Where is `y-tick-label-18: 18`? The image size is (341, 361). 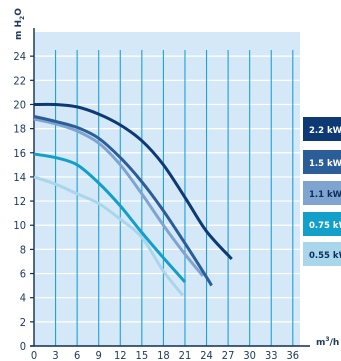
y-tick-label-18: 18 is located at coordinates (19, 129).